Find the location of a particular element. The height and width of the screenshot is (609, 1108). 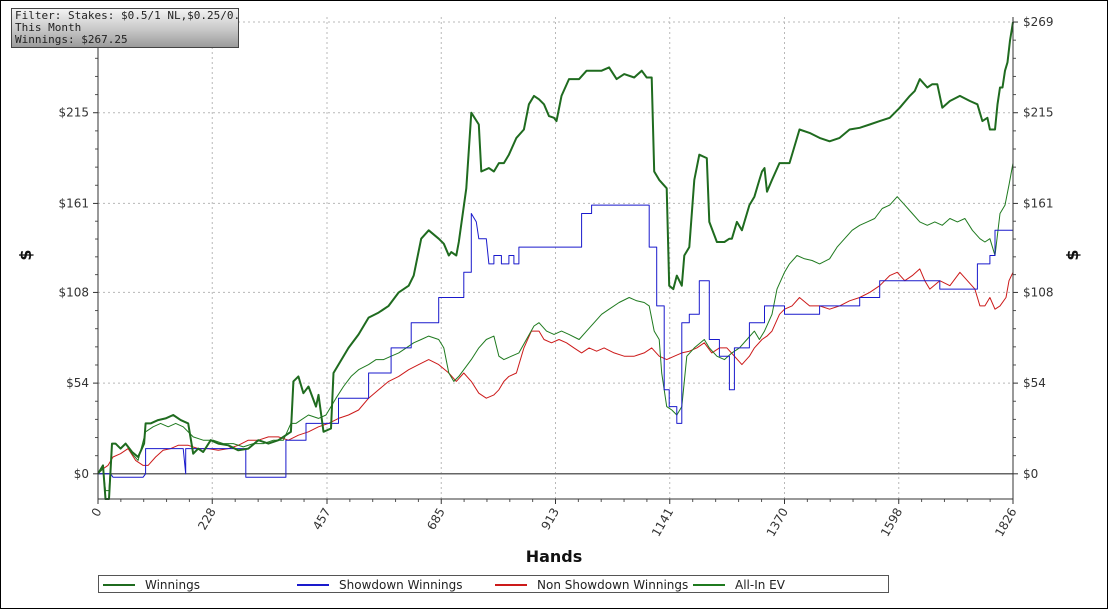

x-tick-label: 228 is located at coordinates (207, 519).